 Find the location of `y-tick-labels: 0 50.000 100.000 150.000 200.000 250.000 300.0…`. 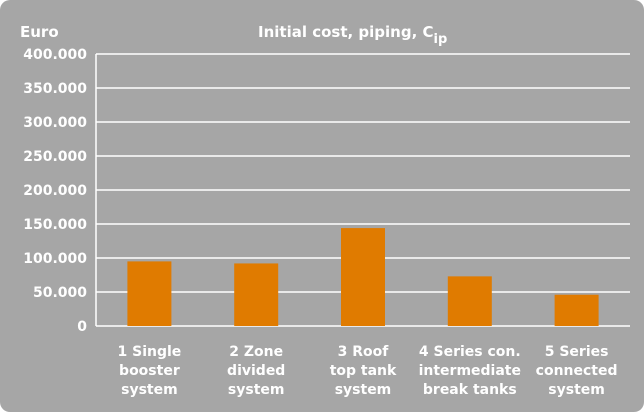

y-tick-labels: 0 50.000 100.000 150.000 200.000 250.000 300.0… is located at coordinates (55, 191).